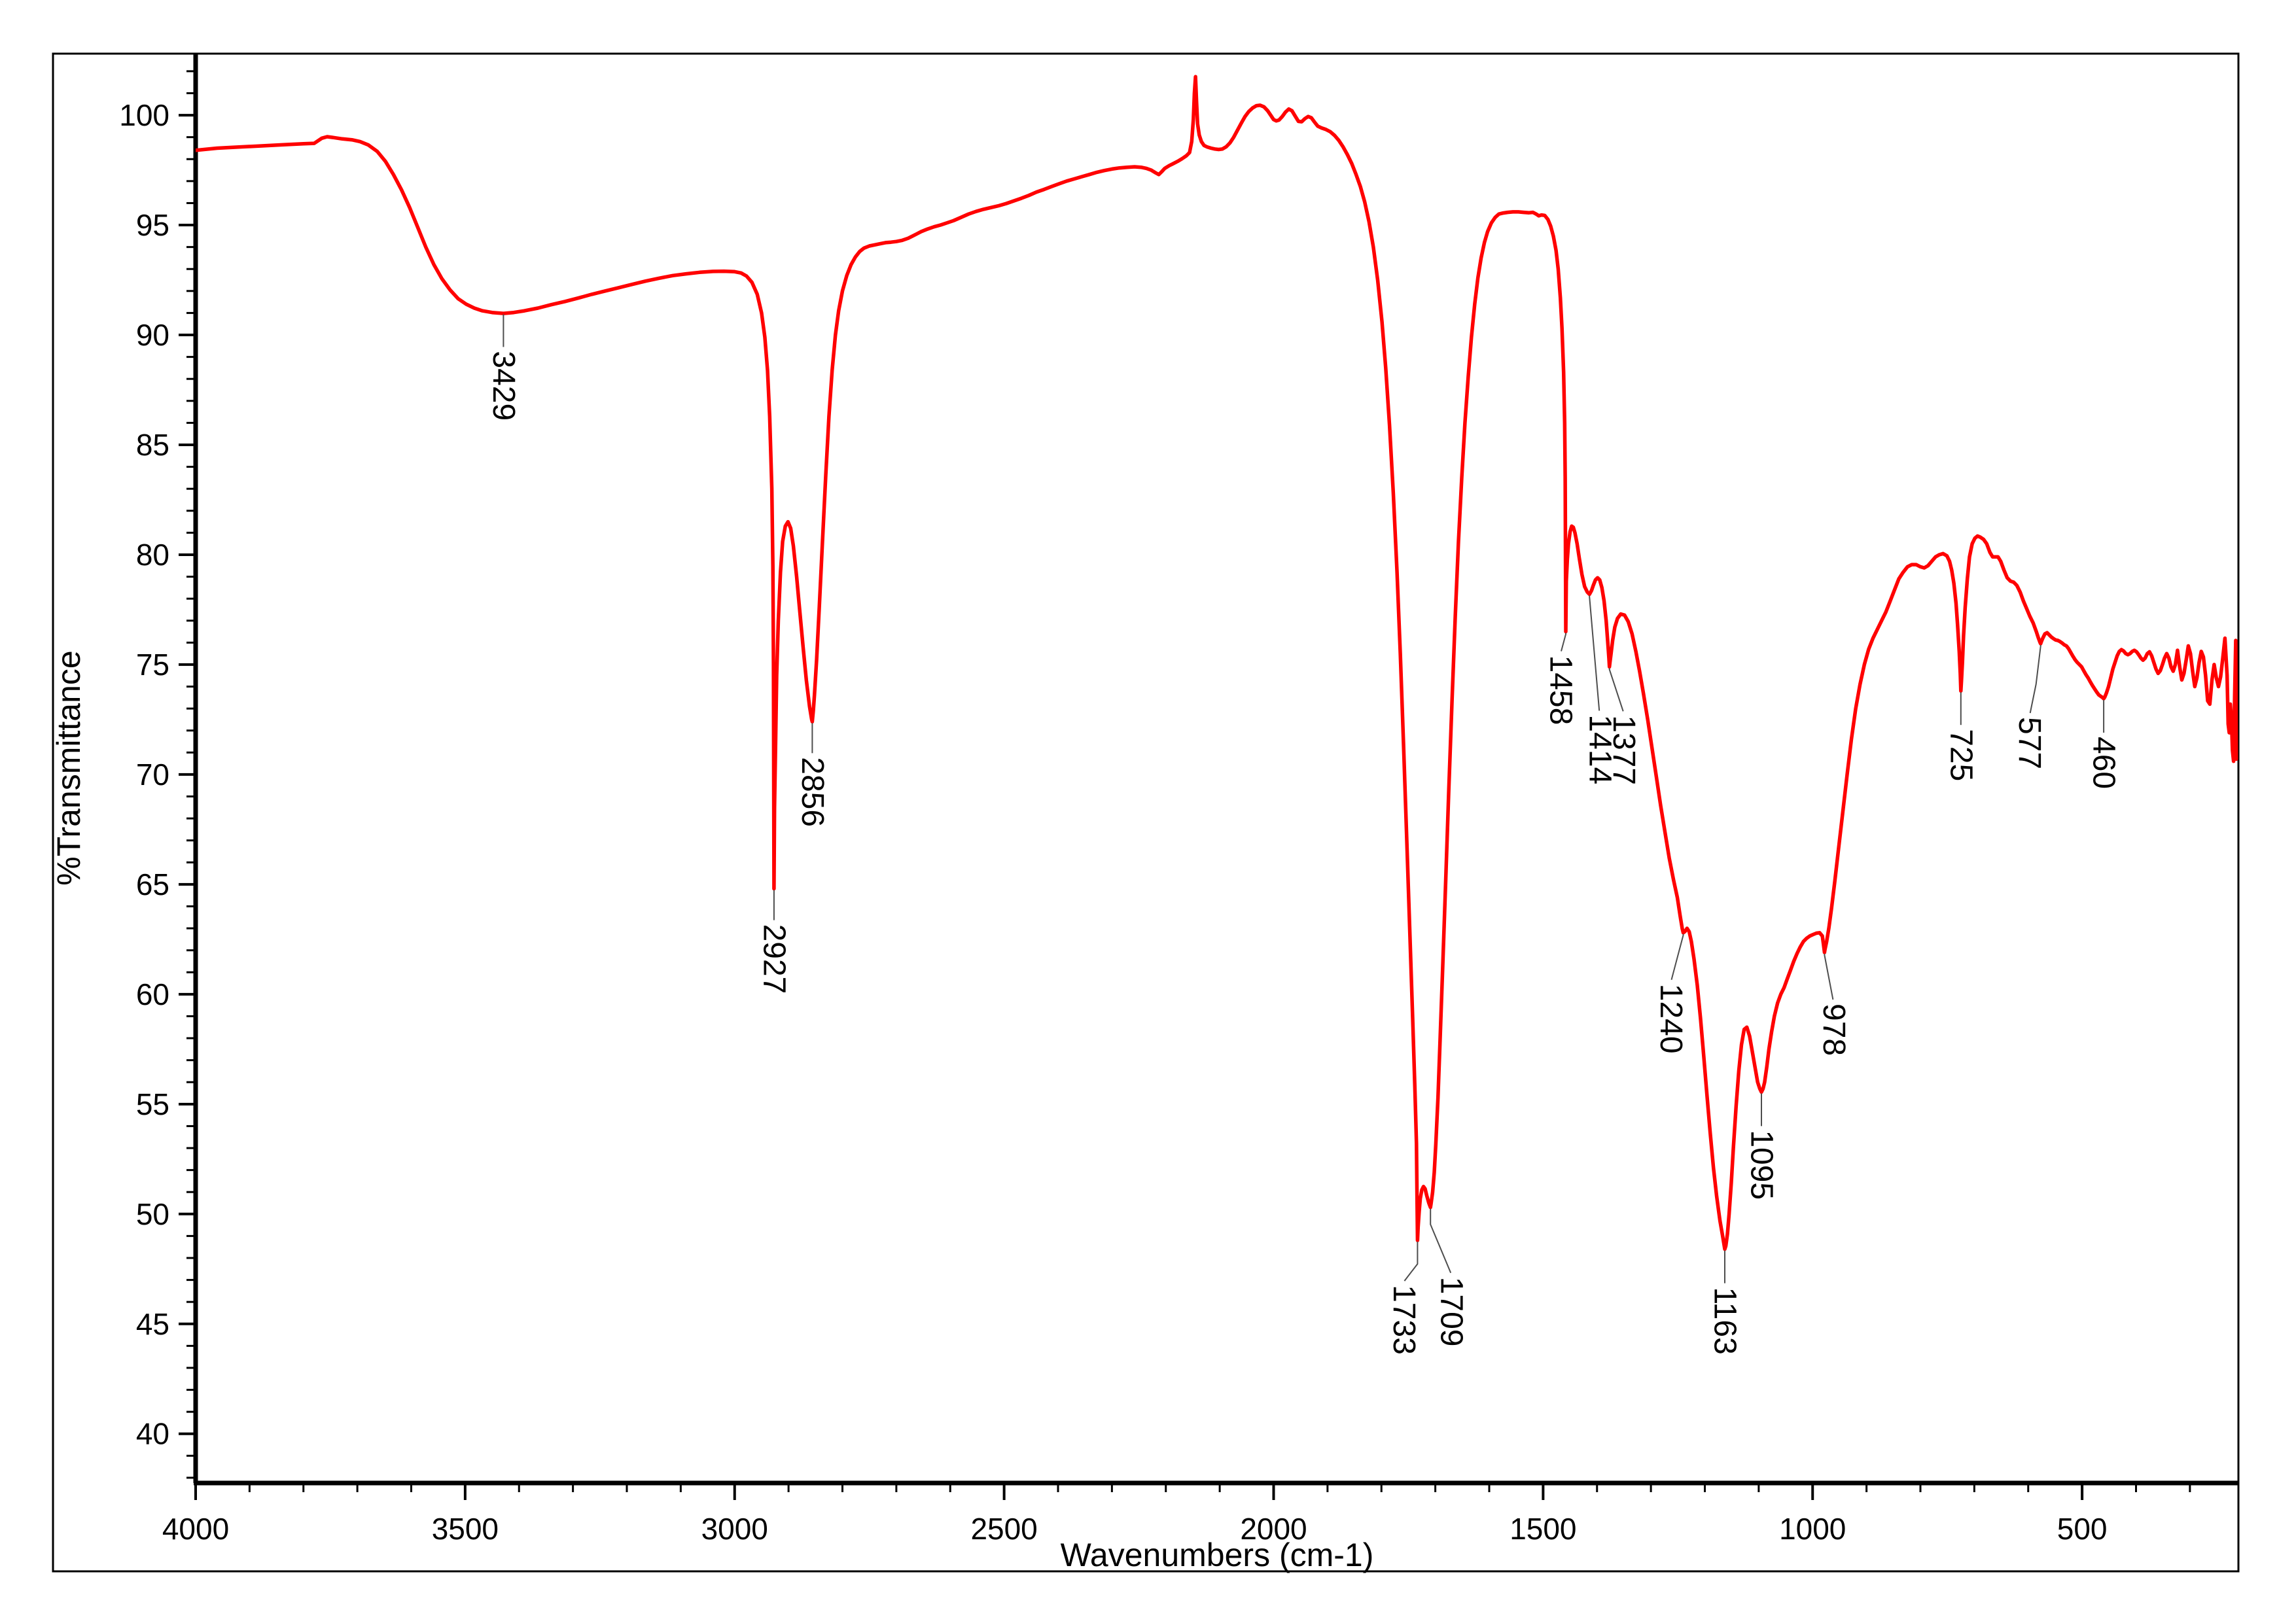  Describe the element at coordinates (152, 445) in the screenshot. I see `y-tick-label: 85` at that location.